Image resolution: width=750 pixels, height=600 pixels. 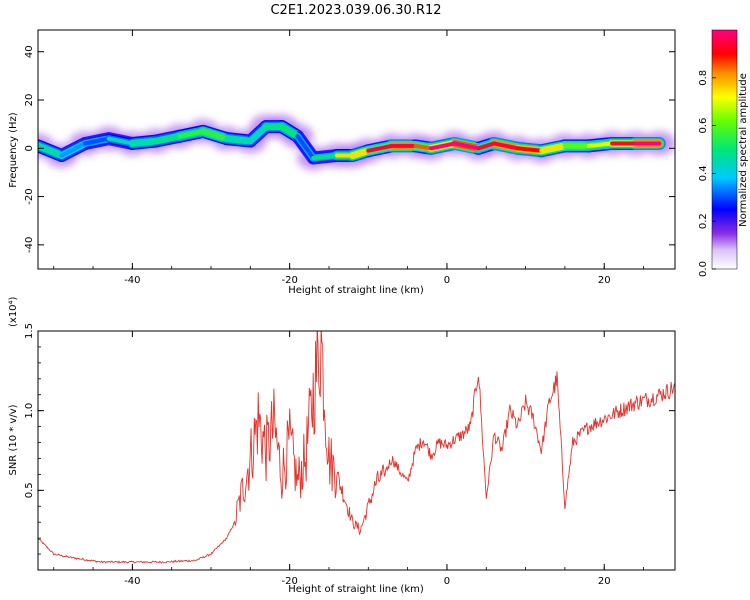 What do you see at coordinates (29, 196) in the screenshot?
I see `y-tick-label: -20` at bounding box center [29, 196].